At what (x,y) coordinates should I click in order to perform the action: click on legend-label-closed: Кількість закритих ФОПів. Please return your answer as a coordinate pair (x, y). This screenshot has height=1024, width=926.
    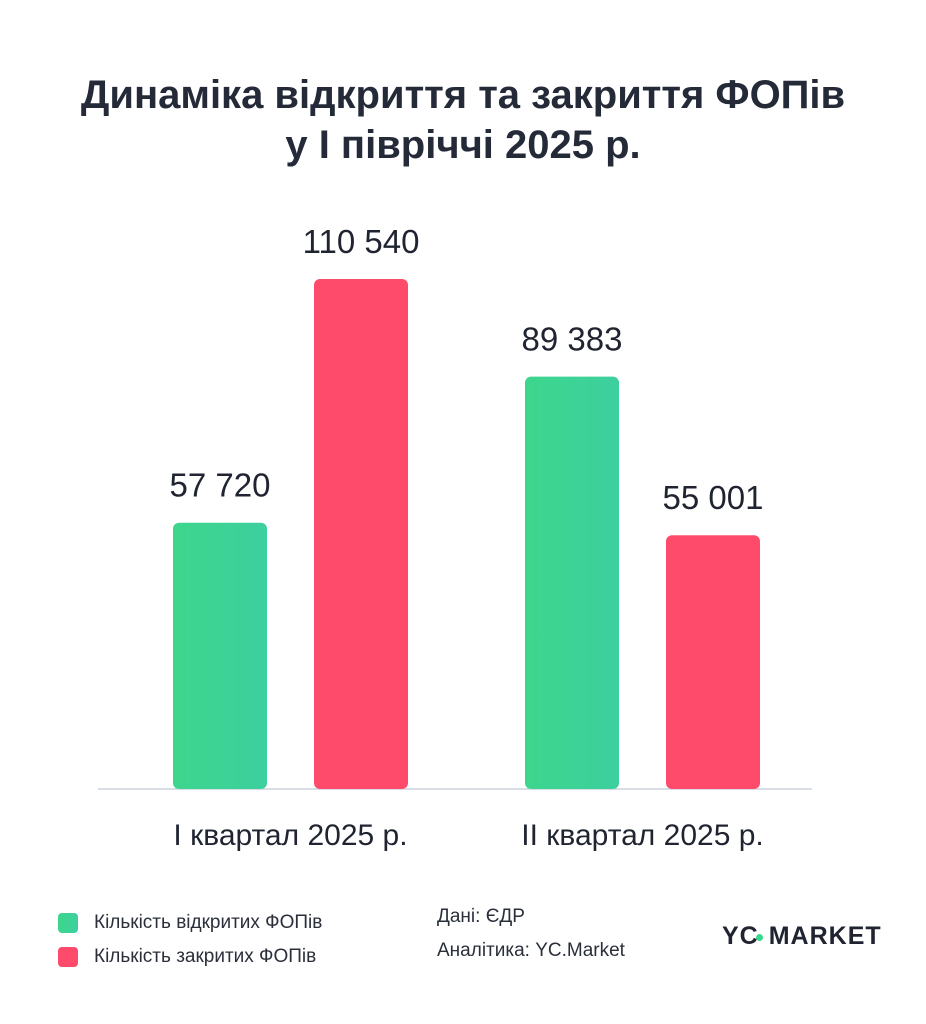
    Looking at the image, I should click on (205, 956).